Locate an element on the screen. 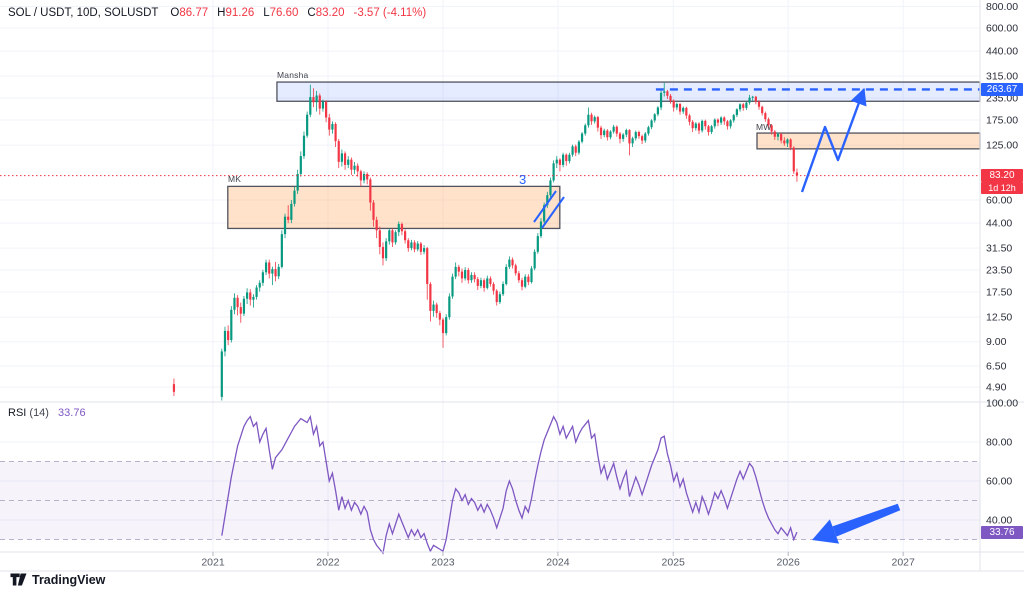 This screenshot has height=600, width=1024. rsi-name: RSI is located at coordinates (17, 413).